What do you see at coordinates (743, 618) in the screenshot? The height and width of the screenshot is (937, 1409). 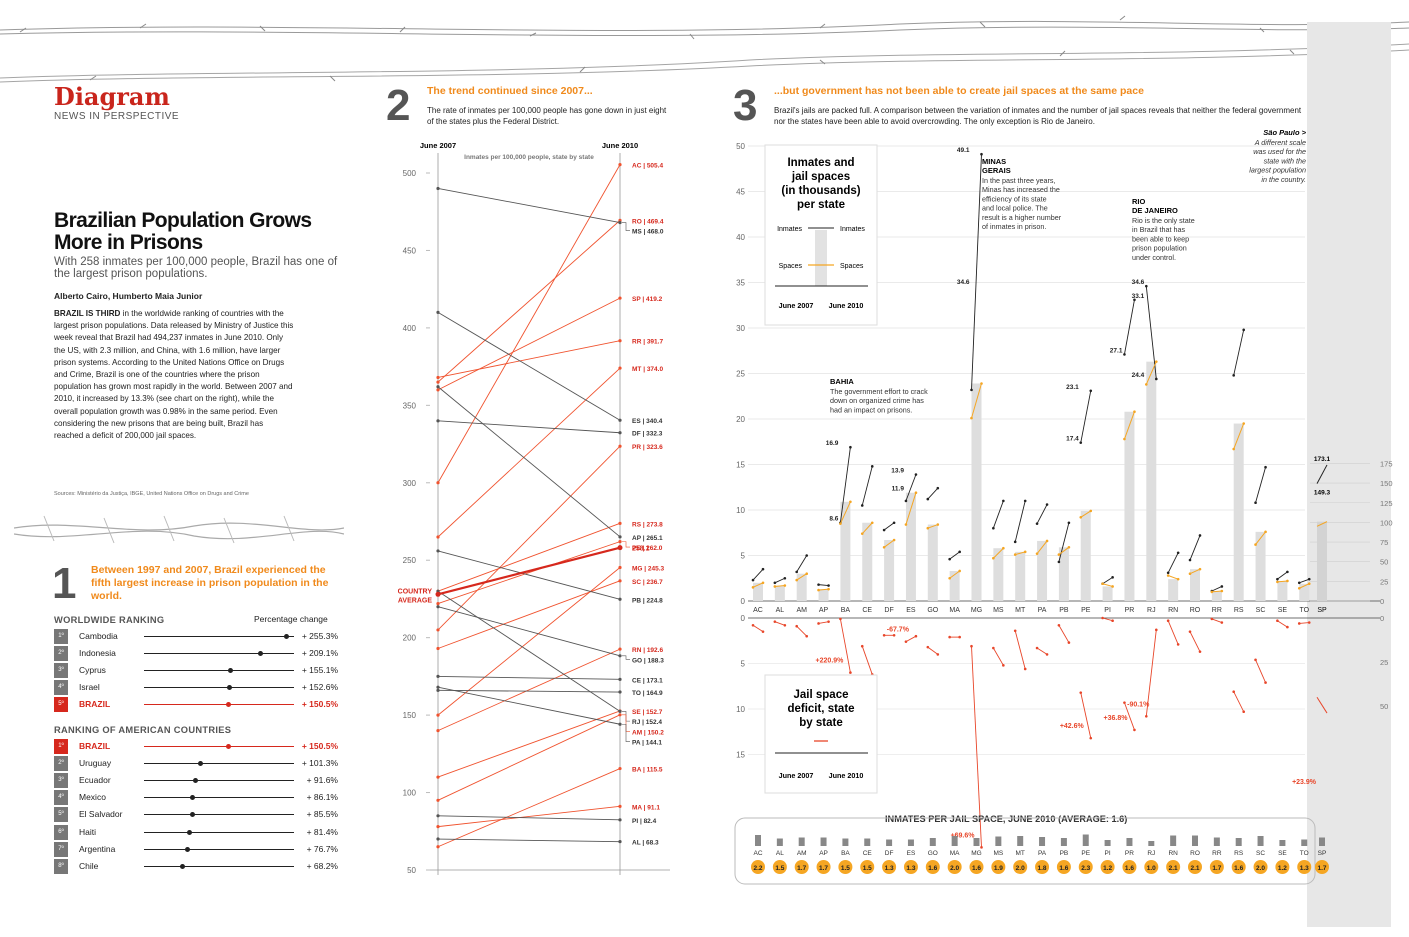 I see `deficit-ytick: 0` at bounding box center [743, 618].